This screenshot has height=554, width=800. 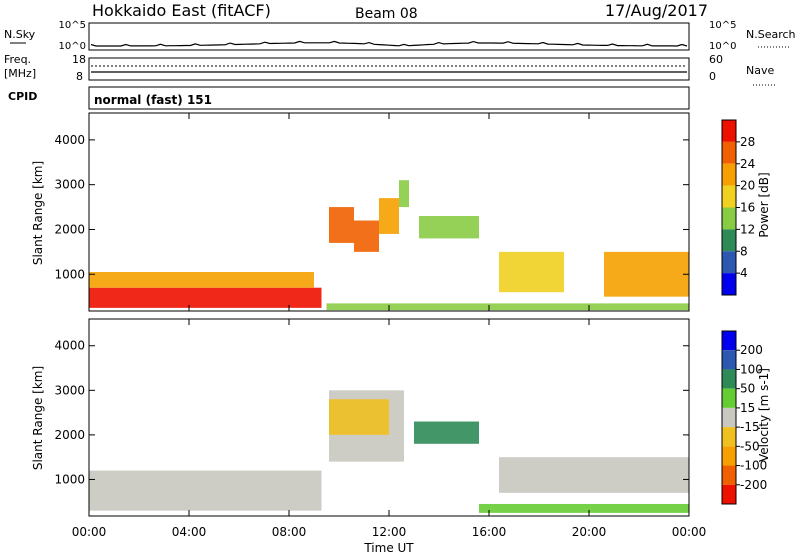 I want to click on colorbar-tick-label: -50, so click(x=750, y=446).